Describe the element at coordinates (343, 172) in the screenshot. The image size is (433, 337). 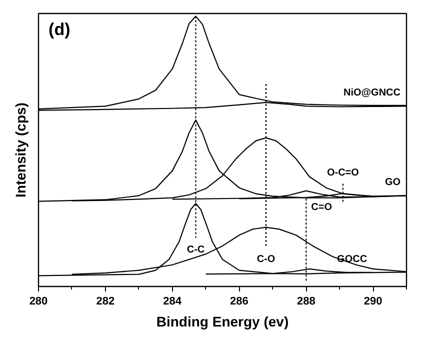
I see `series-label: O-C=O` at that location.